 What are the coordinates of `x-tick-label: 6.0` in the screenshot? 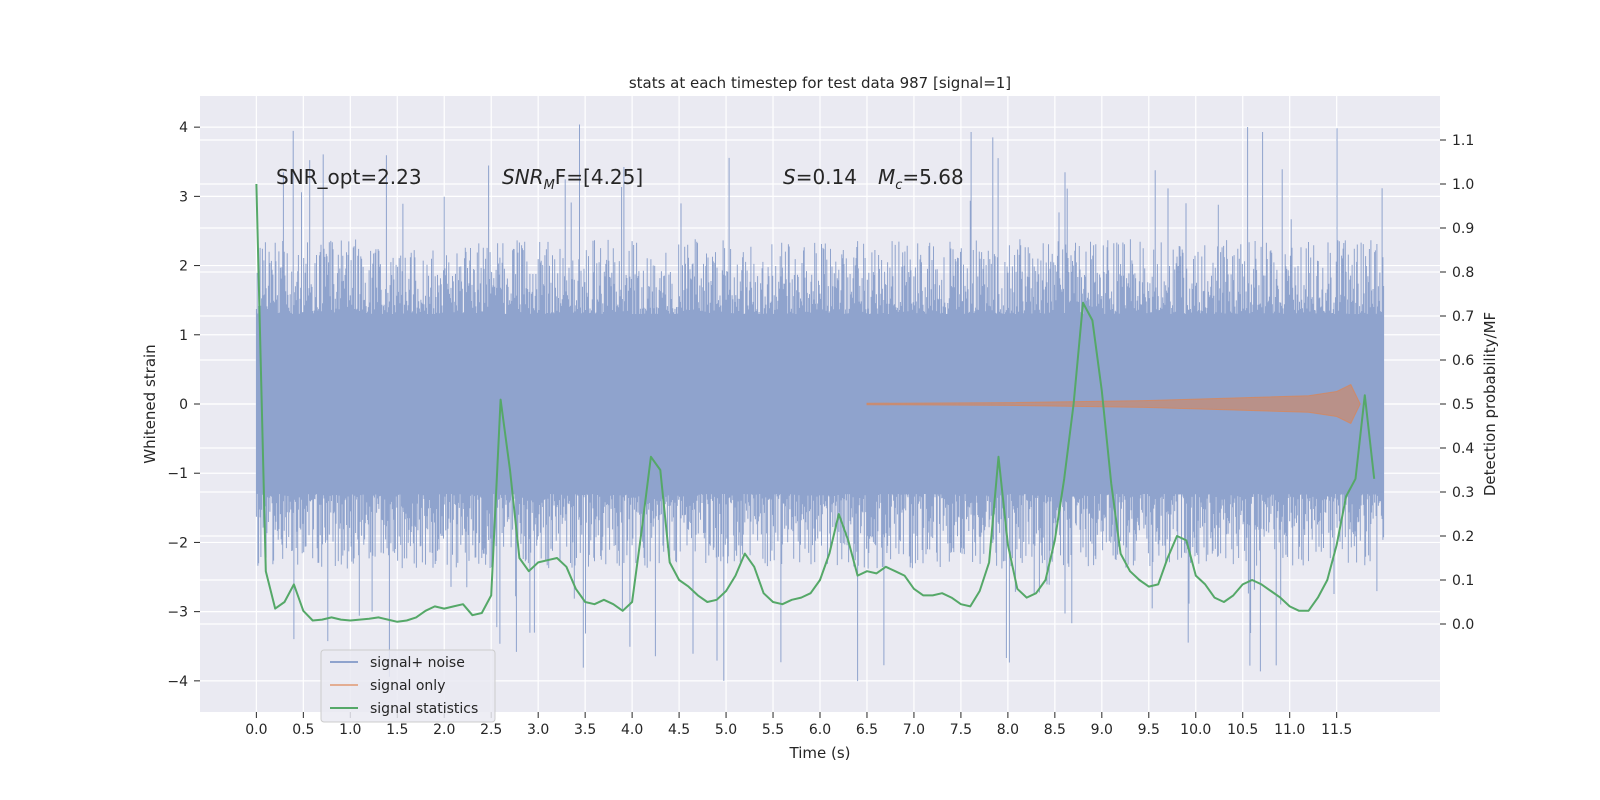 It's located at (820, 730).